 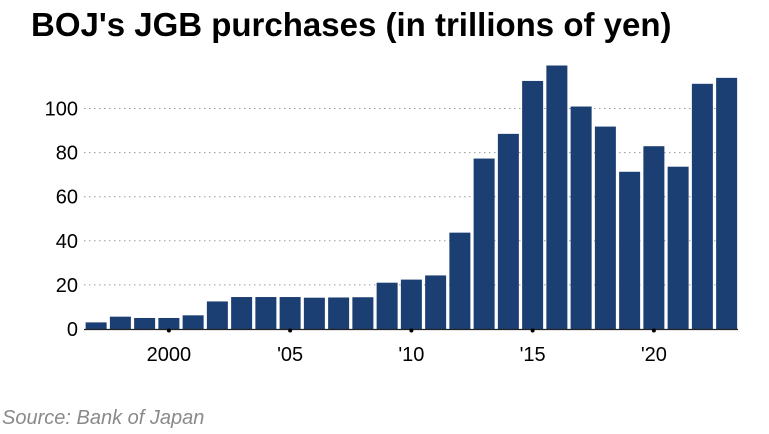 What do you see at coordinates (96, 325) in the screenshot?
I see `bar-1997` at bounding box center [96, 325].